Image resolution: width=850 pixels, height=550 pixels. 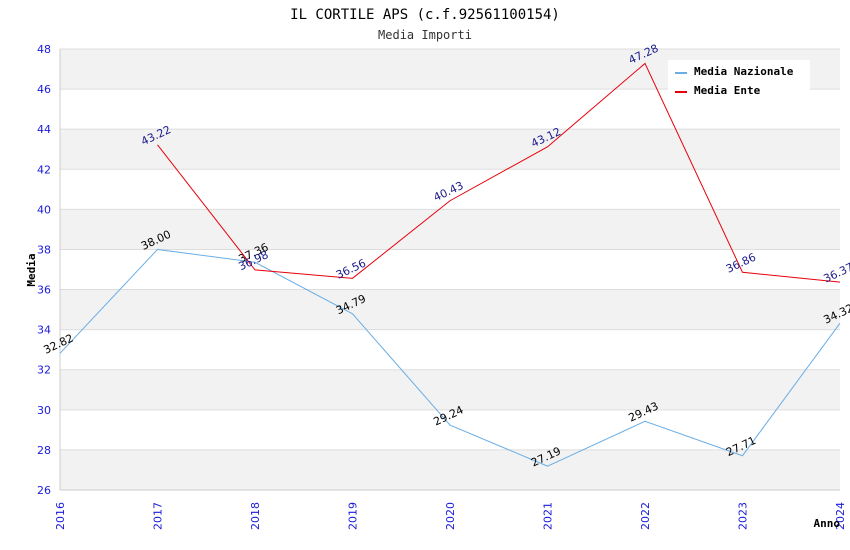 What do you see at coordinates (44, 129) in the screenshot?
I see `y-tick-label: 44` at bounding box center [44, 129].